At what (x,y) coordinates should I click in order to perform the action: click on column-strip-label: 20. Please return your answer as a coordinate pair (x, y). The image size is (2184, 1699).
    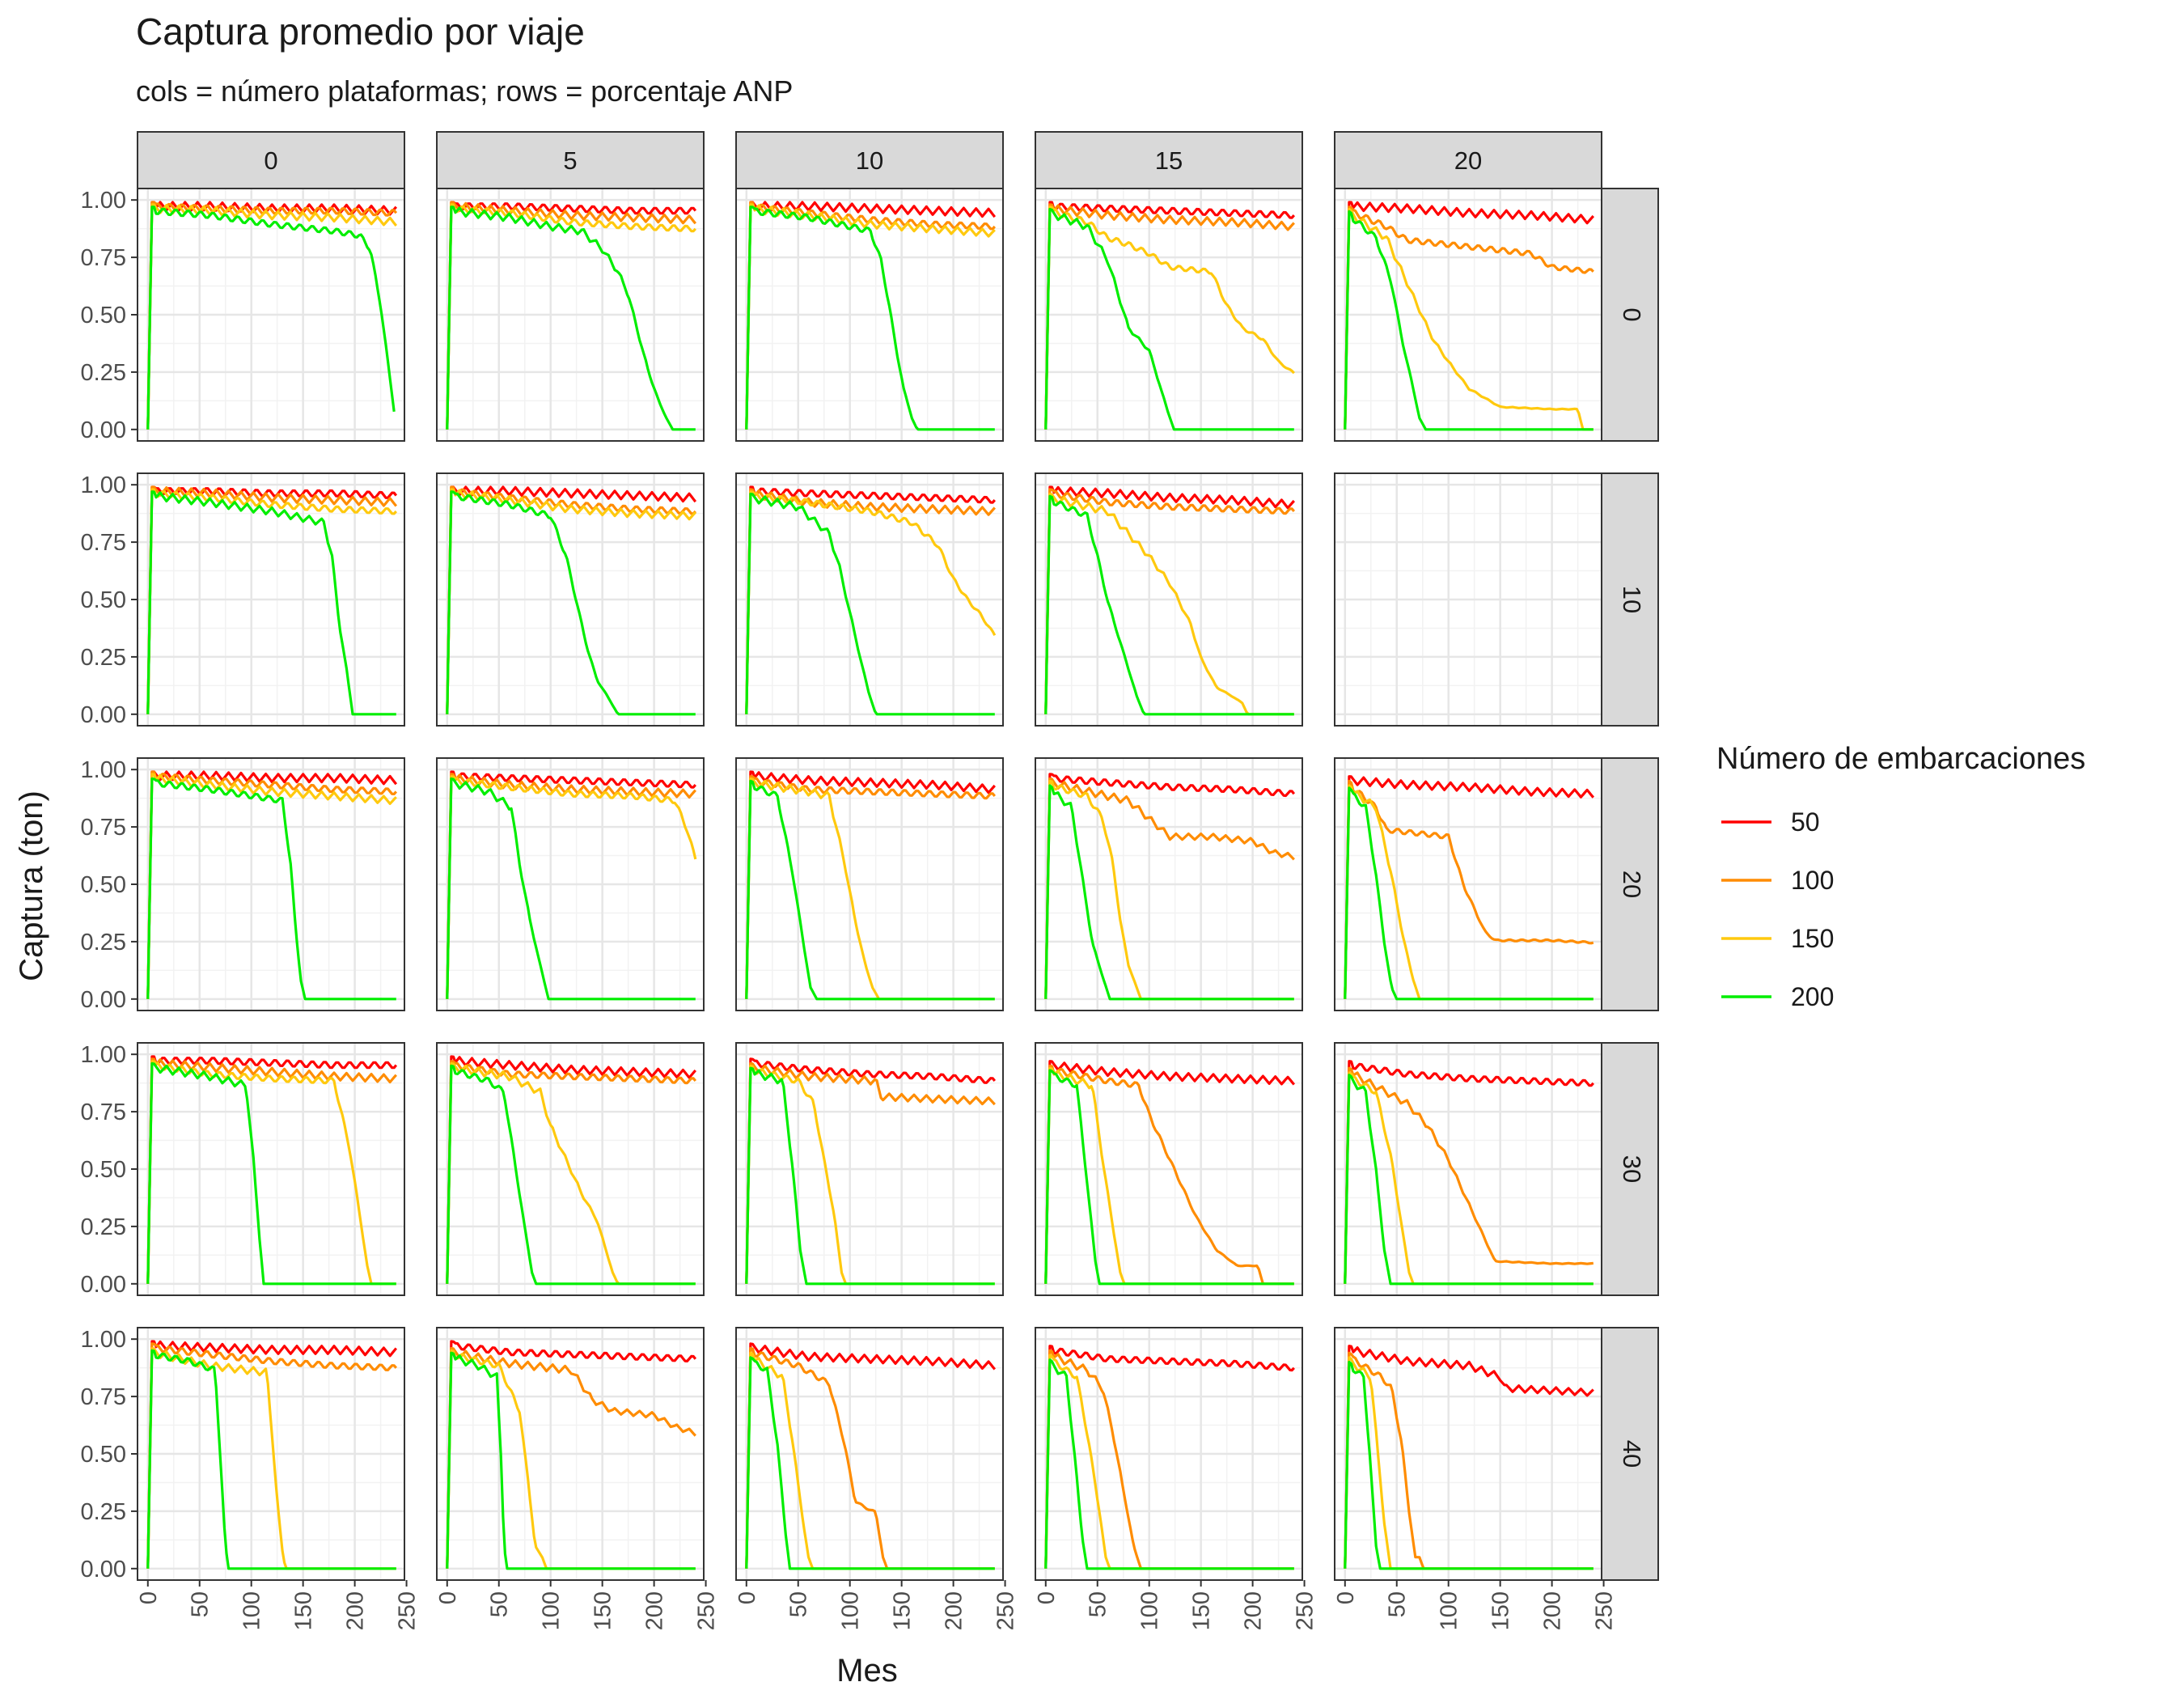
    Looking at the image, I should click on (1468, 160).